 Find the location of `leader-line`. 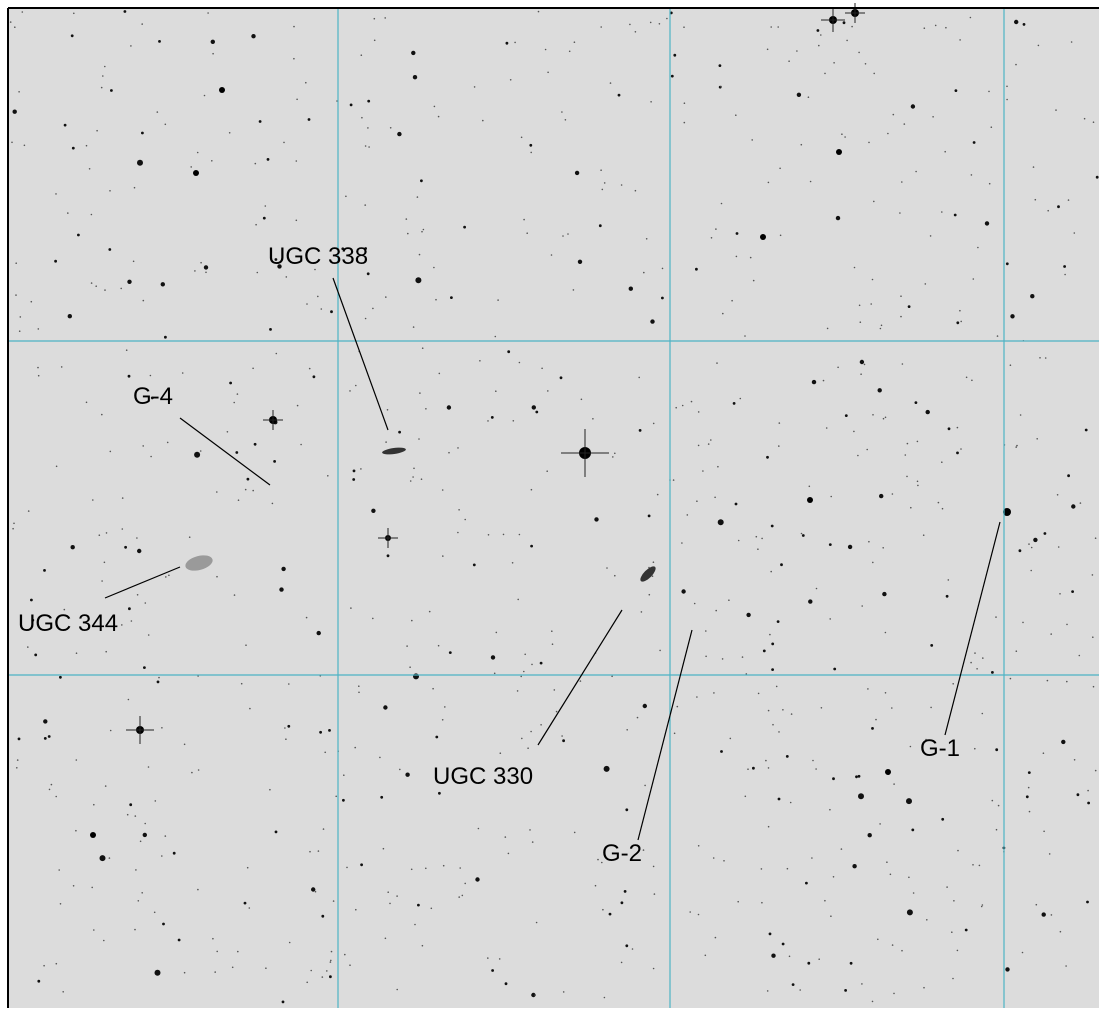

leader-line is located at coordinates (225, 451).